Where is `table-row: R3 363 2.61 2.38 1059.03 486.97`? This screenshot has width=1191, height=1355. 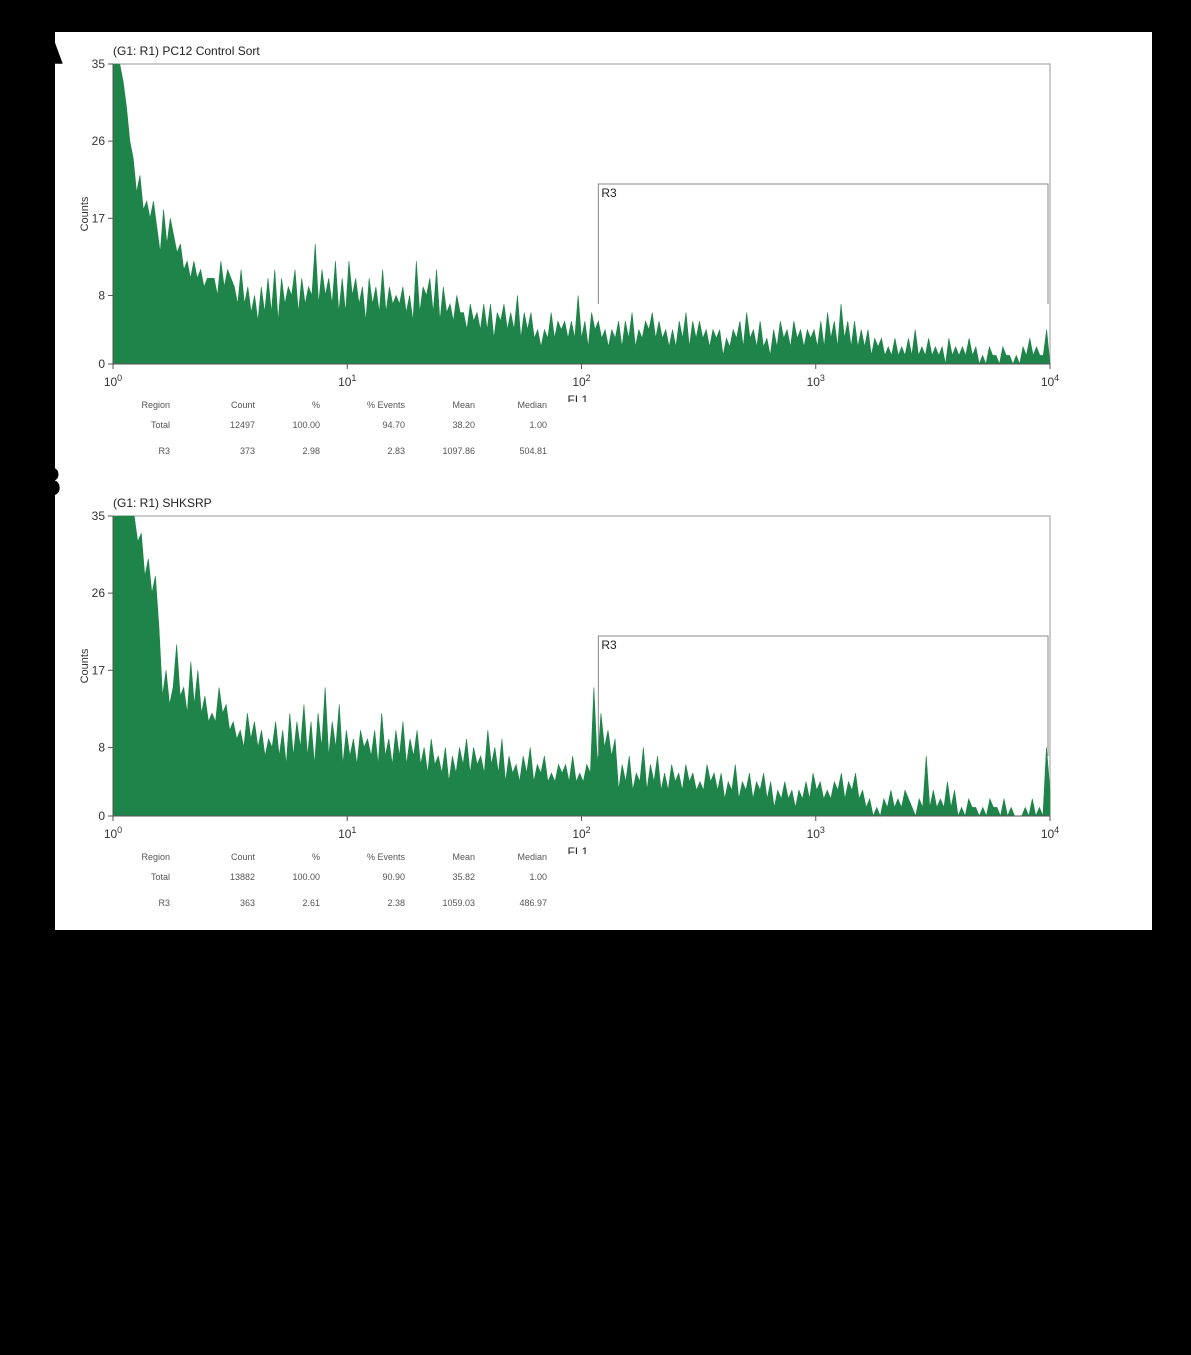 table-row: R3 363 2.61 2.38 1059.03 486.97 is located at coordinates (333, 903).